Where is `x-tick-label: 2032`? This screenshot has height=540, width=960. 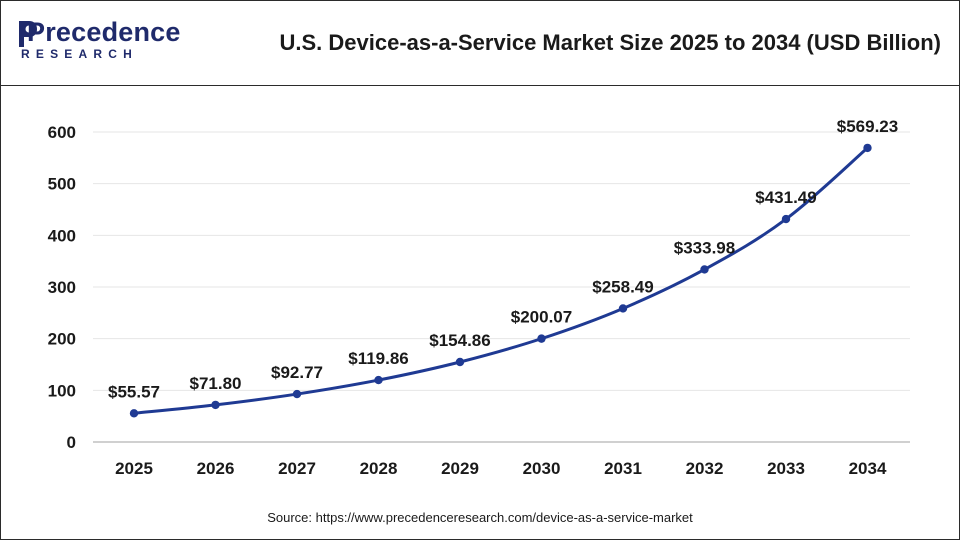 x-tick-label: 2032 is located at coordinates (705, 468).